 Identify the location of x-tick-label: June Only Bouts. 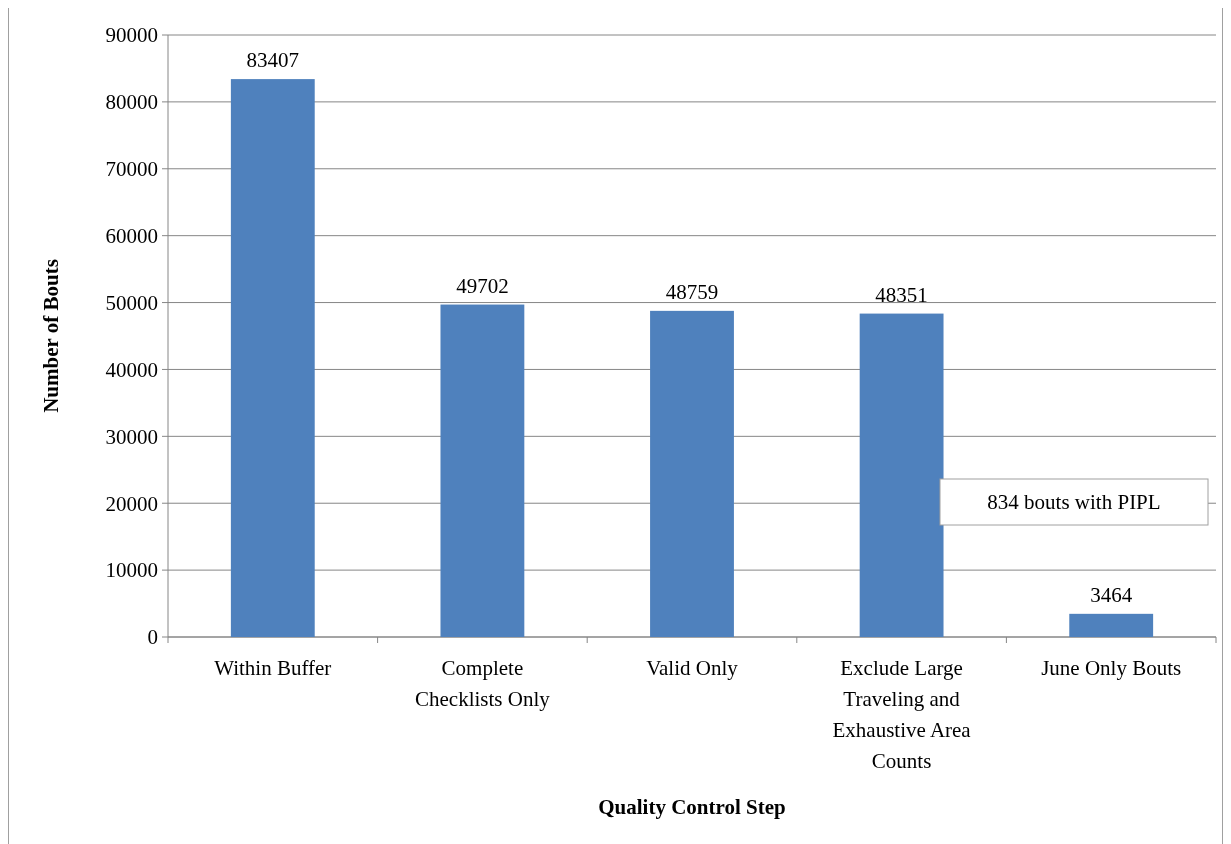
(1111, 668).